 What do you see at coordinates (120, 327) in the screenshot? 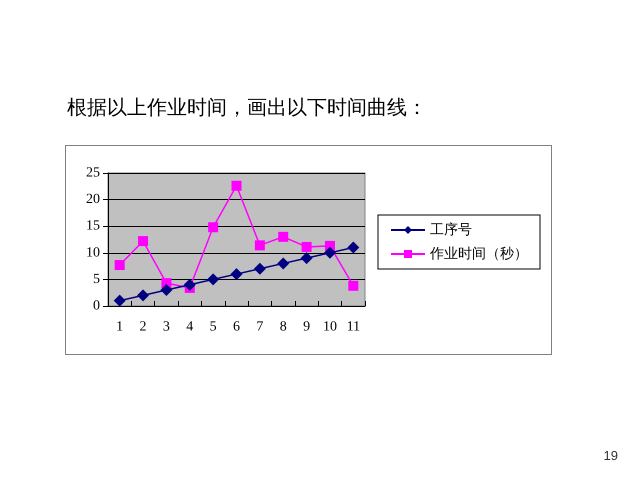
I see `x-tick-label: 1` at bounding box center [120, 327].